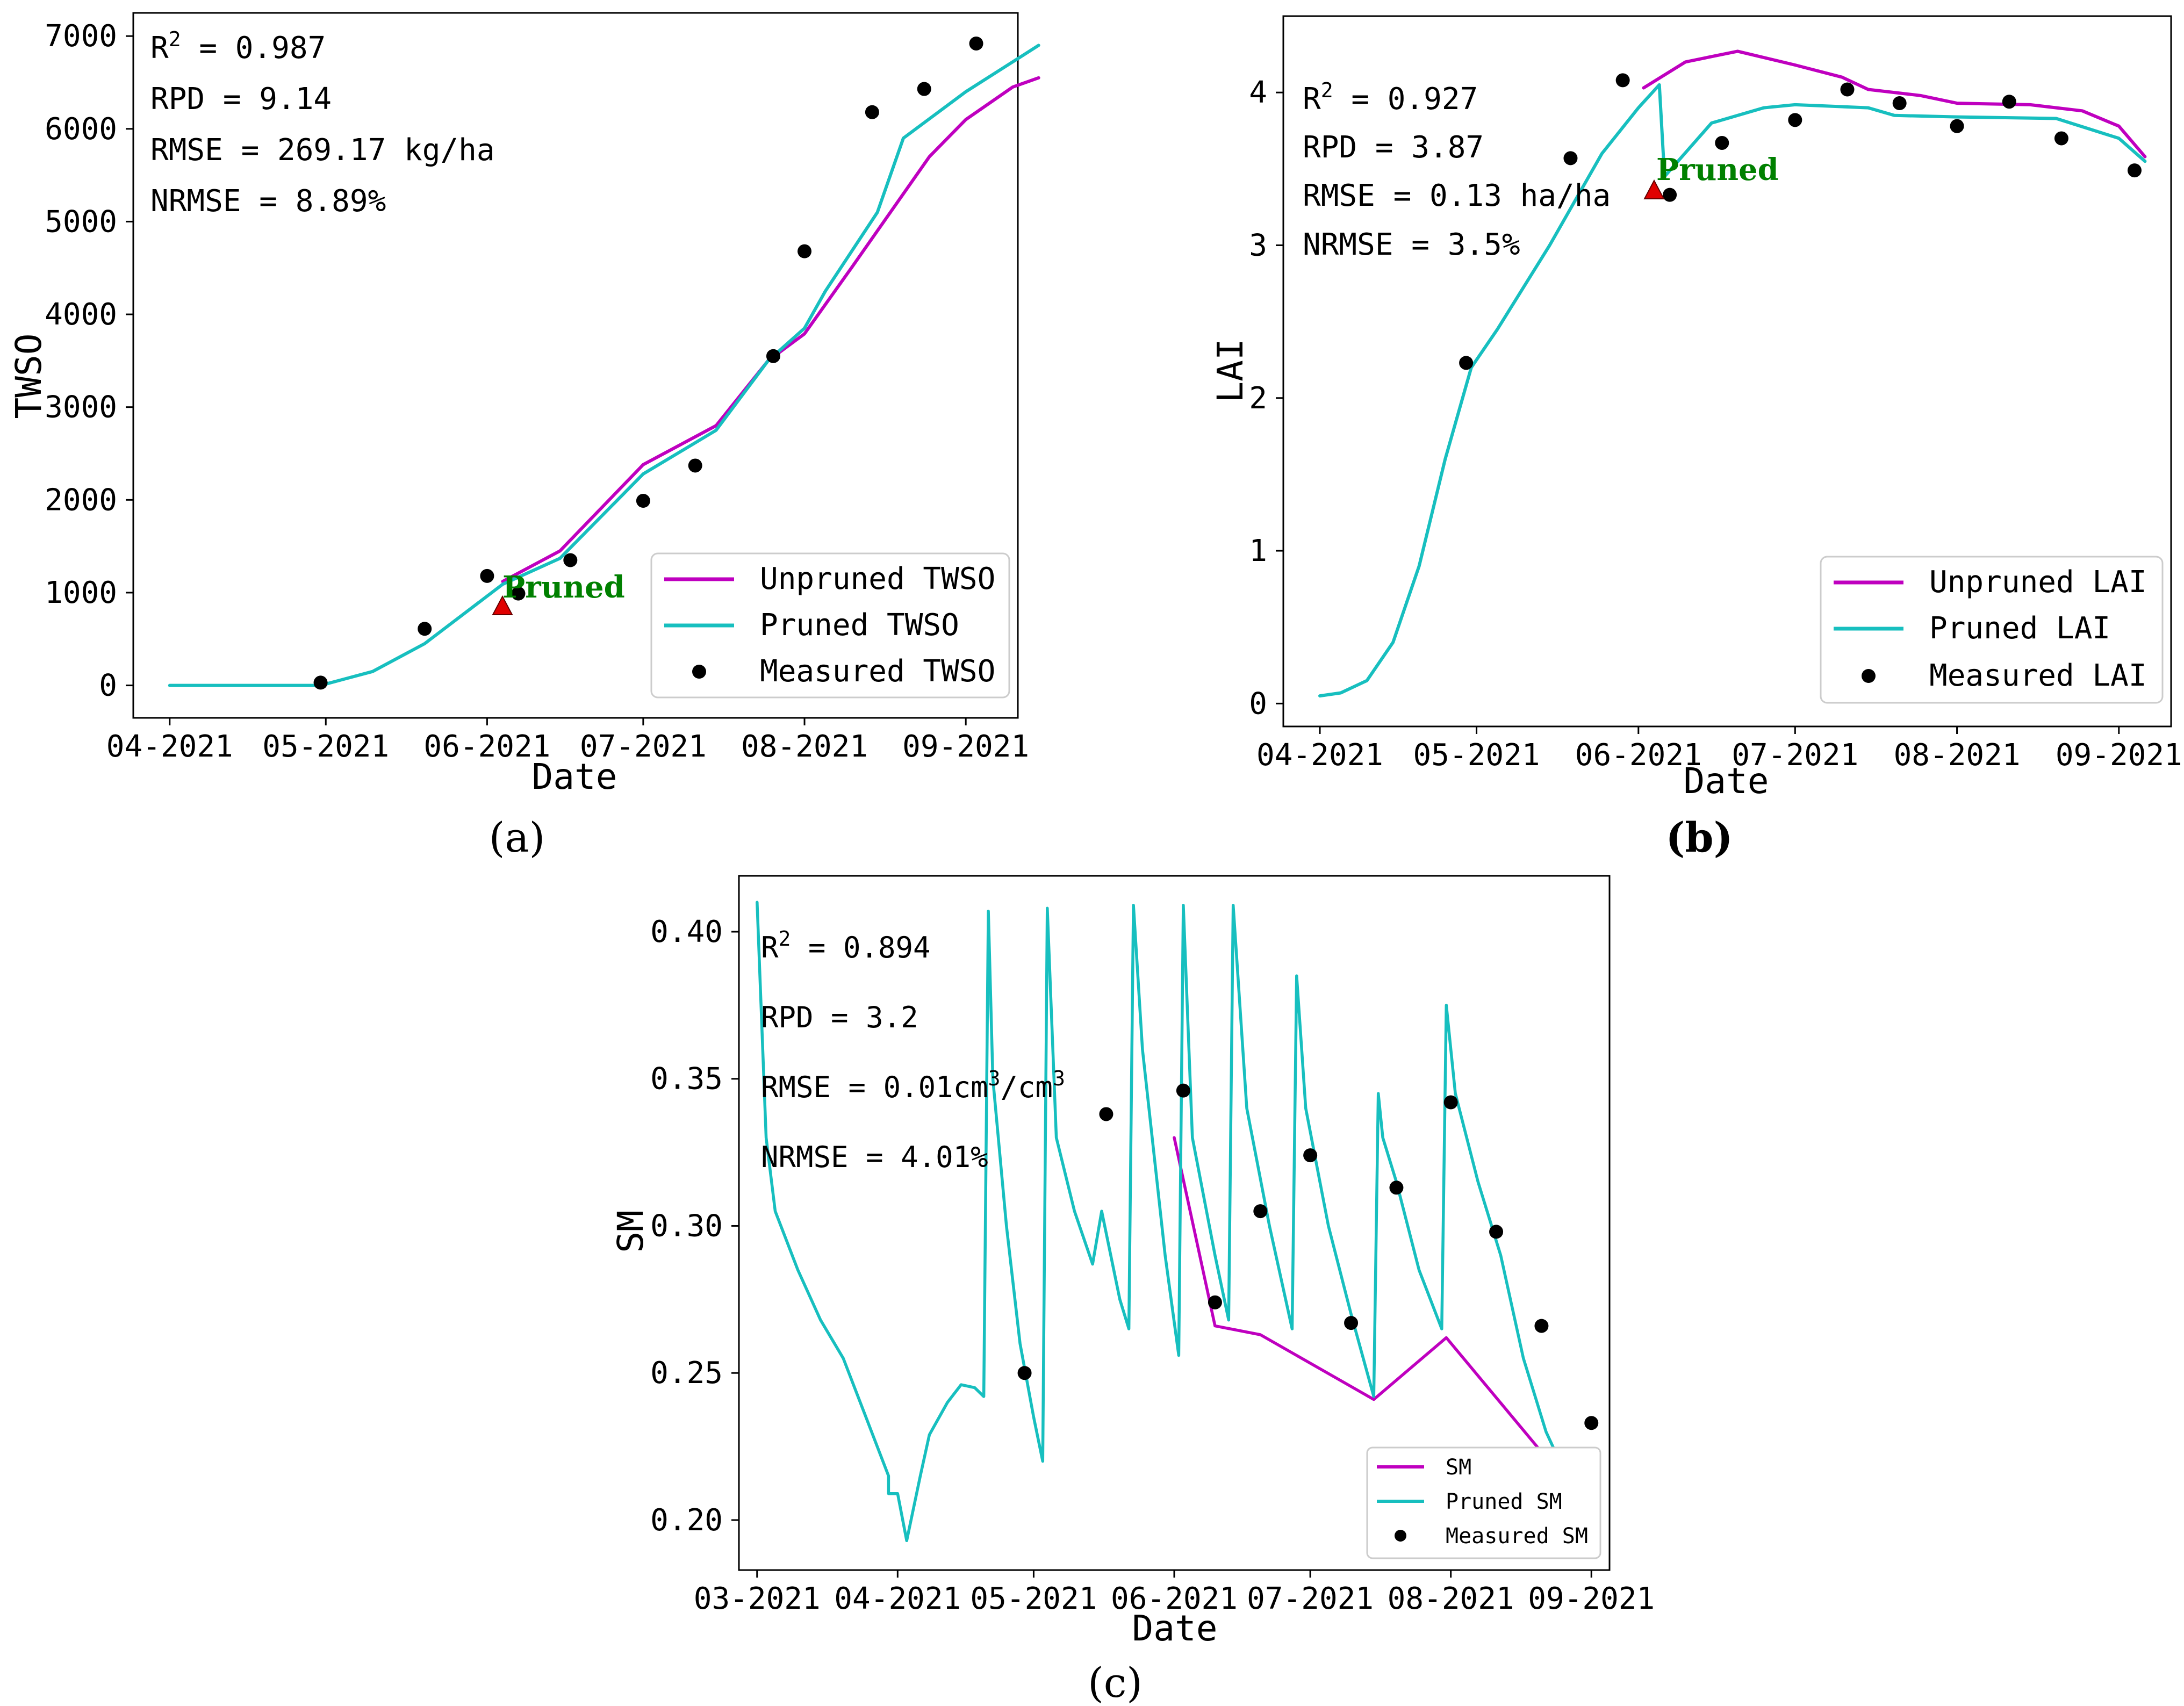 This screenshot has height=1706, width=2184. I want to click on x-tick-label-c-2: 05-2021, so click(1033, 1598).